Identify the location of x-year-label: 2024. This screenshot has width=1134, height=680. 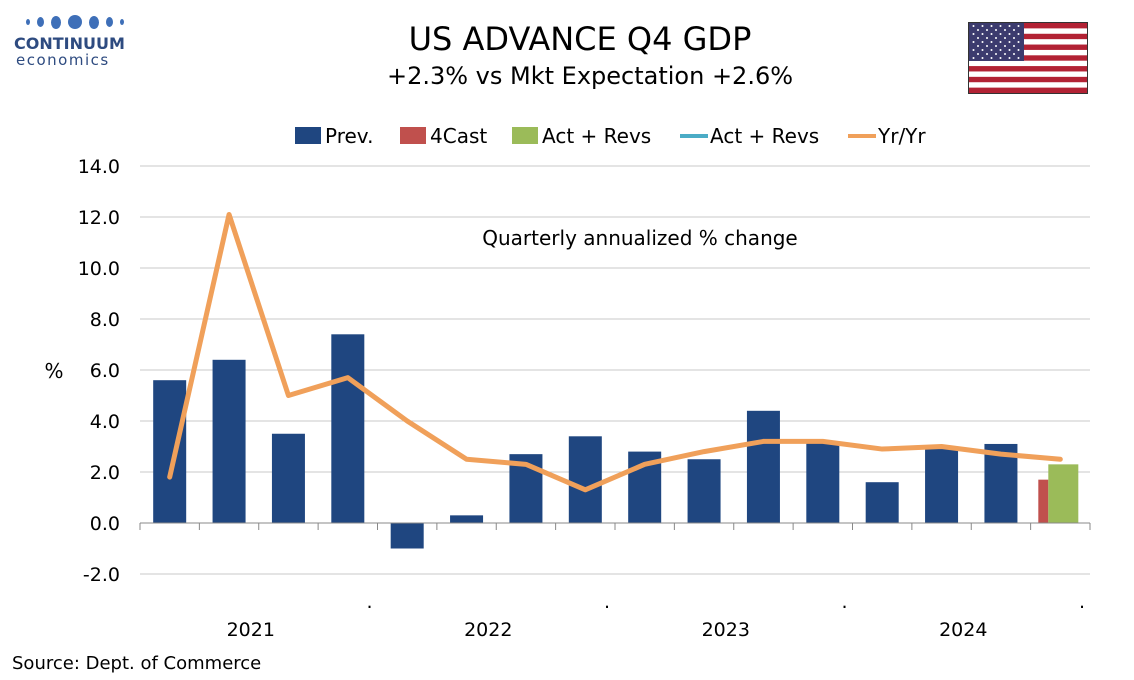
(963, 630).